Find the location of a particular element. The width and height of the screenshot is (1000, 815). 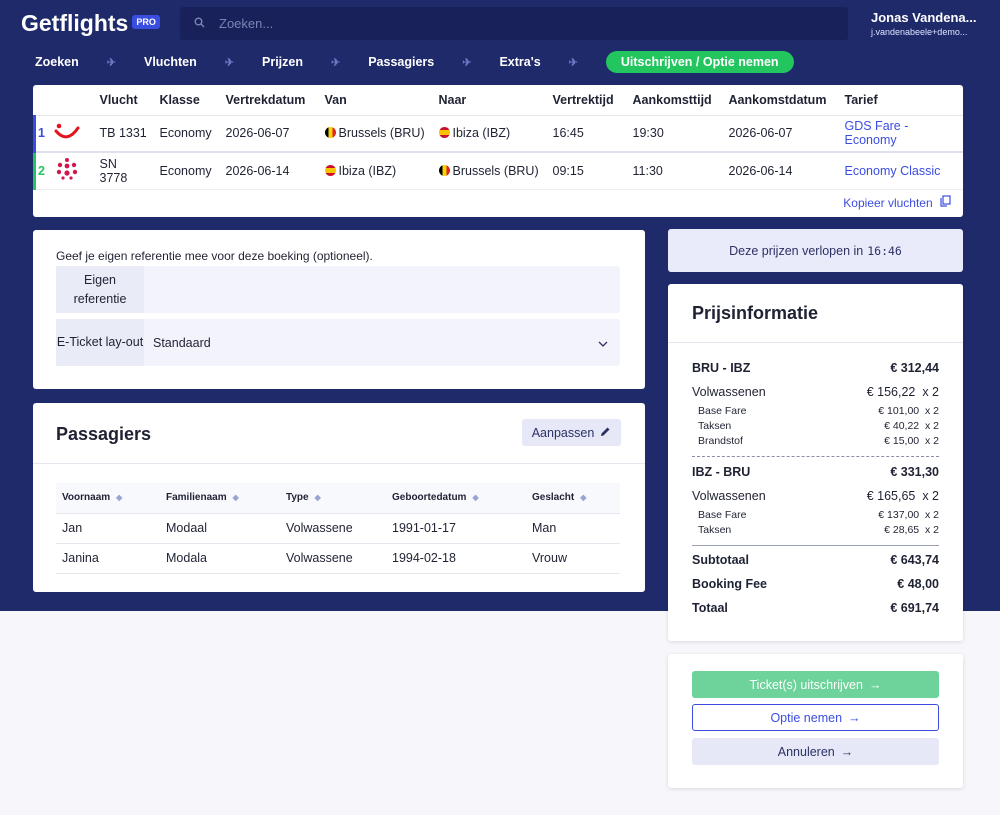

col-van: Van is located at coordinates (375, 100).